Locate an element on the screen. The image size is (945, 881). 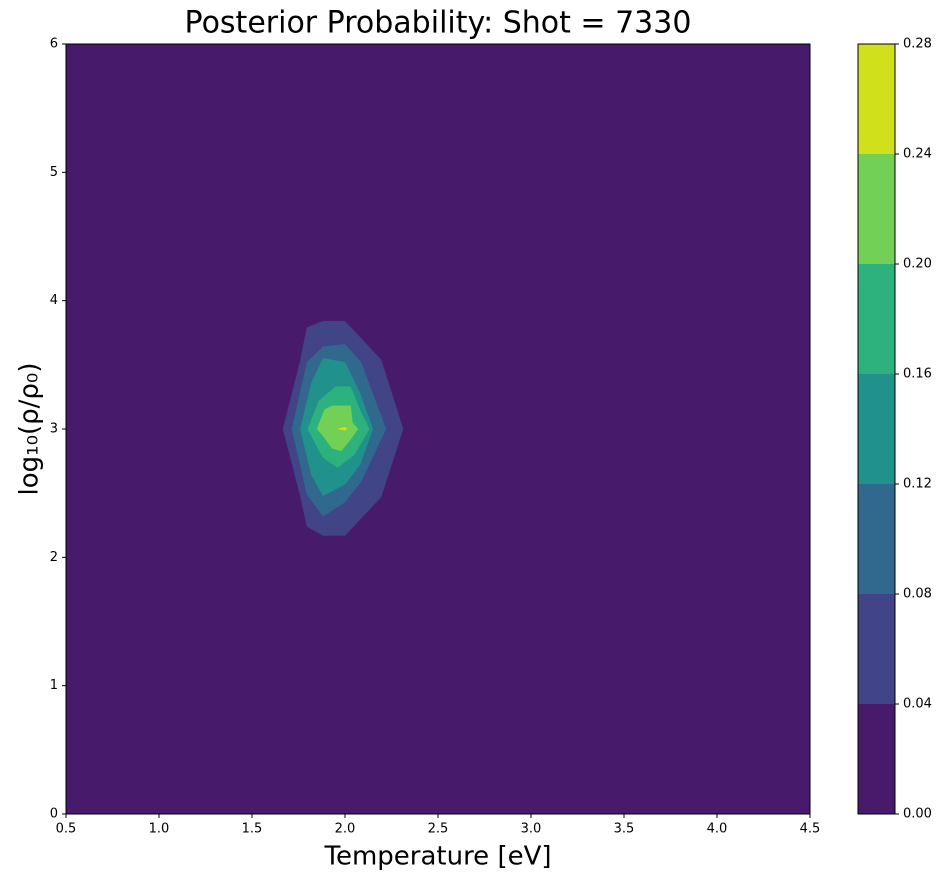
x-tick-label: 2.5 is located at coordinates (438, 829).